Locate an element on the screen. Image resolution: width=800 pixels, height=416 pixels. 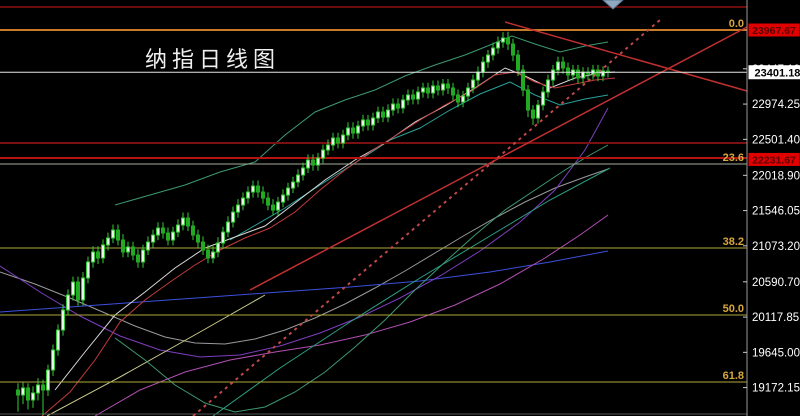
fib-label-0.0: 0.0 is located at coordinates (736, 24).